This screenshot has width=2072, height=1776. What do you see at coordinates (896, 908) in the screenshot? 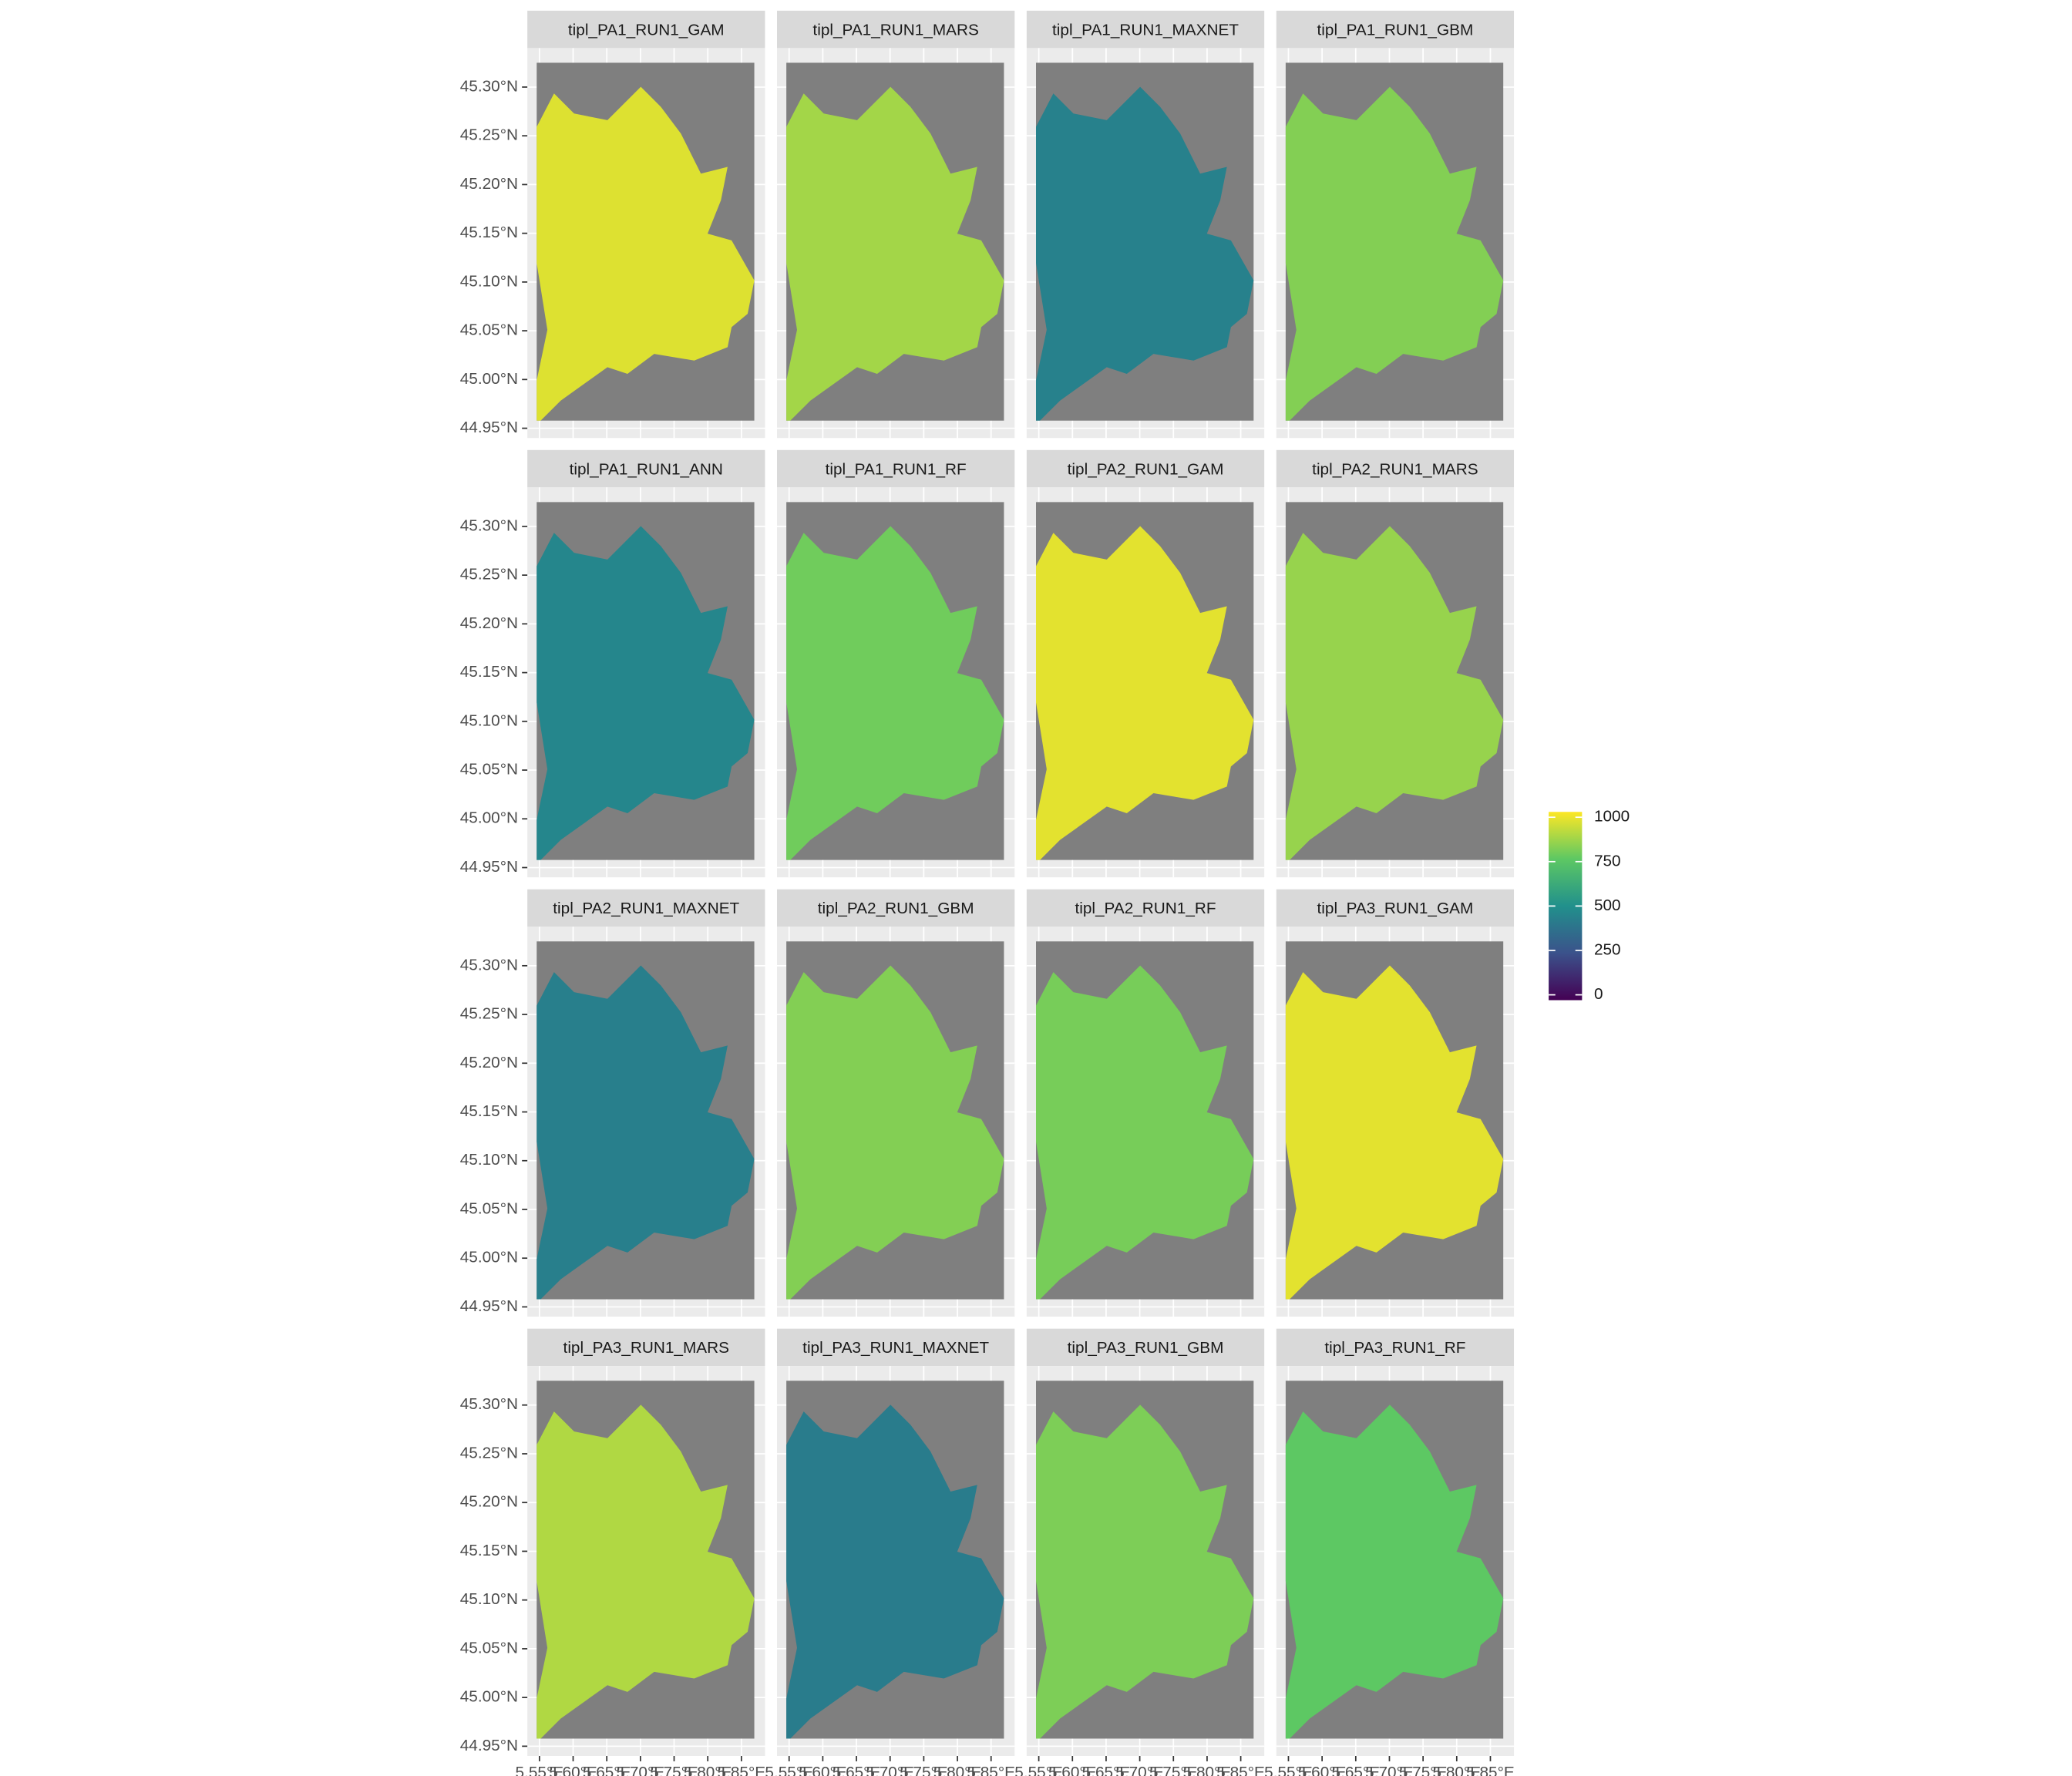
I see `facet-title: tipl_PA2_RUN1_GBM` at bounding box center [896, 908].